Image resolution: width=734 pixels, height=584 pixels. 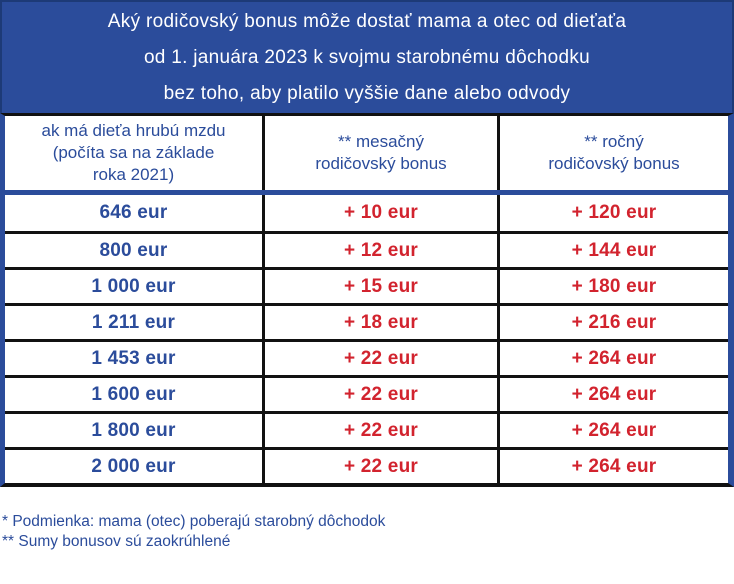 I want to click on table-row: 800 eur + 12 eur + 144 eur, so click(x=366, y=249).